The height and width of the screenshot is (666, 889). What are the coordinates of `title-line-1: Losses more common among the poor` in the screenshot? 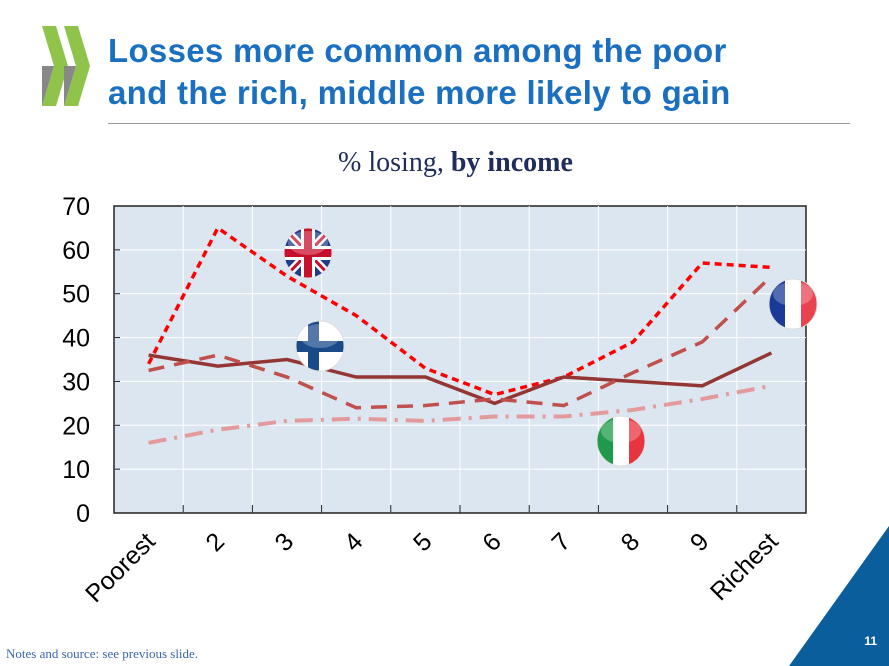 It's located at (417, 50).